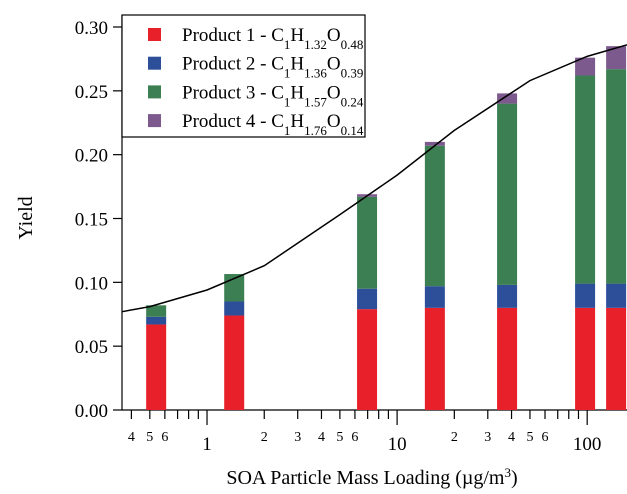  Describe the element at coordinates (371, 477) in the screenshot. I see `x-axis-label: SOA Particle Mass Loading (µg/m3)` at that location.